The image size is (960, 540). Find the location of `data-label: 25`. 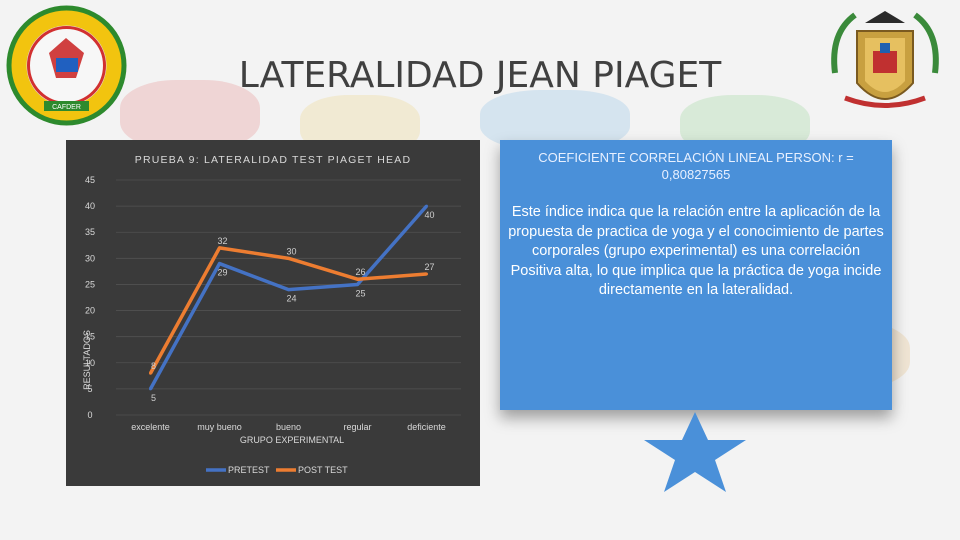

data-label: 25 is located at coordinates (360, 293).